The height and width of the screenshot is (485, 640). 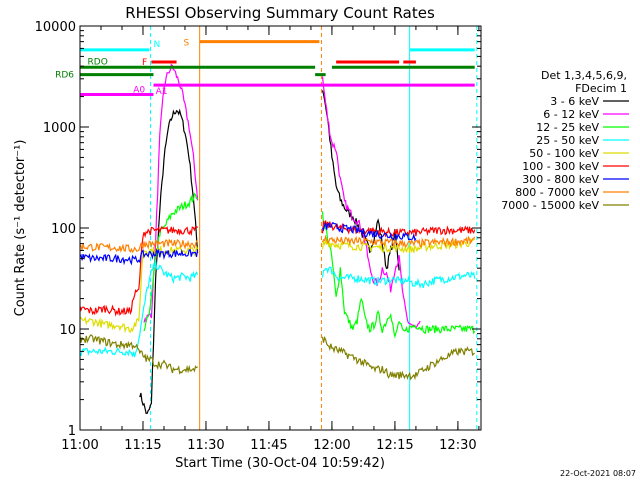 What do you see at coordinates (457, 445) in the screenshot?
I see `x-tick-label: 12:30` at bounding box center [457, 445].